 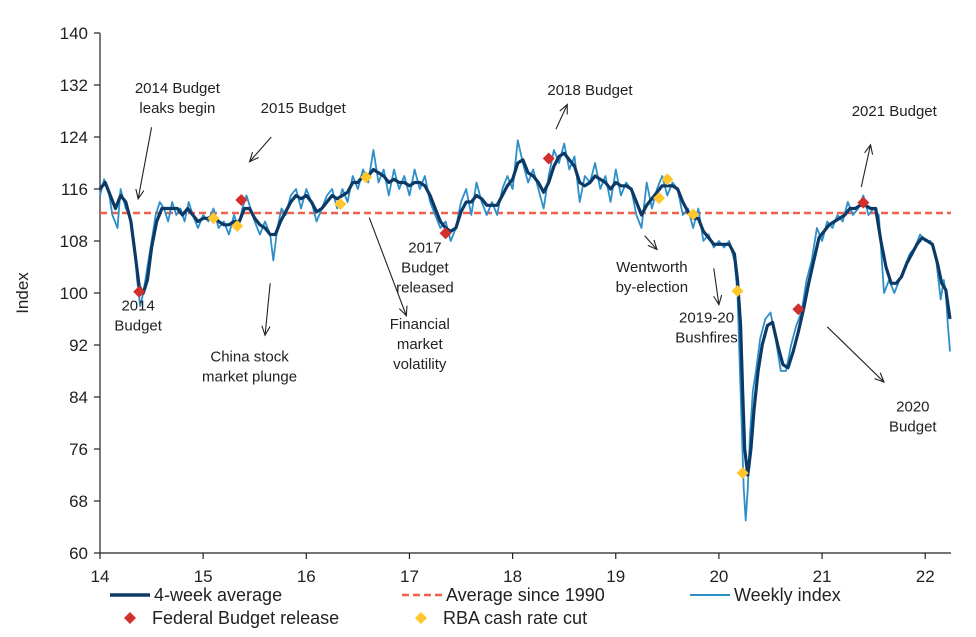 What do you see at coordinates (78, 553) in the screenshot?
I see `y-tick-label: 60` at bounding box center [78, 553].